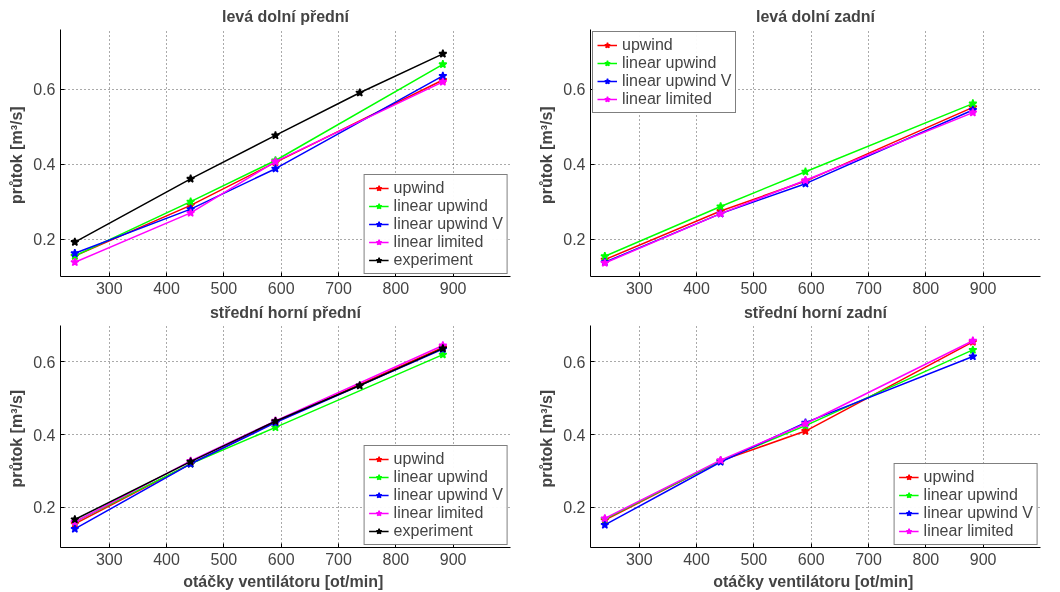 This screenshot has height=592, width=1060. I want to click on chart-title: levá dolní přední, so click(285, 16).